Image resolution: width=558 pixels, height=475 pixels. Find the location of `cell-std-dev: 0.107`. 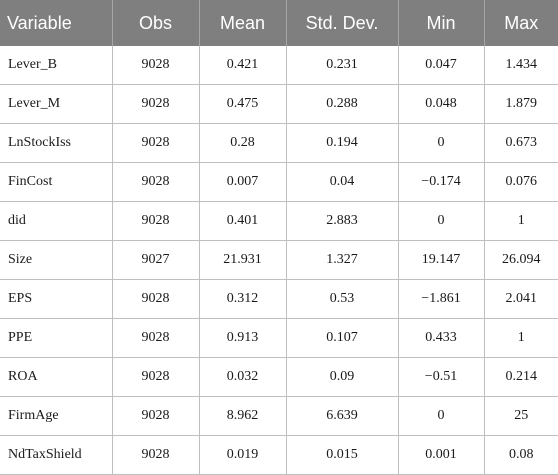

cell-std-dev: 0.107 is located at coordinates (341, 338).